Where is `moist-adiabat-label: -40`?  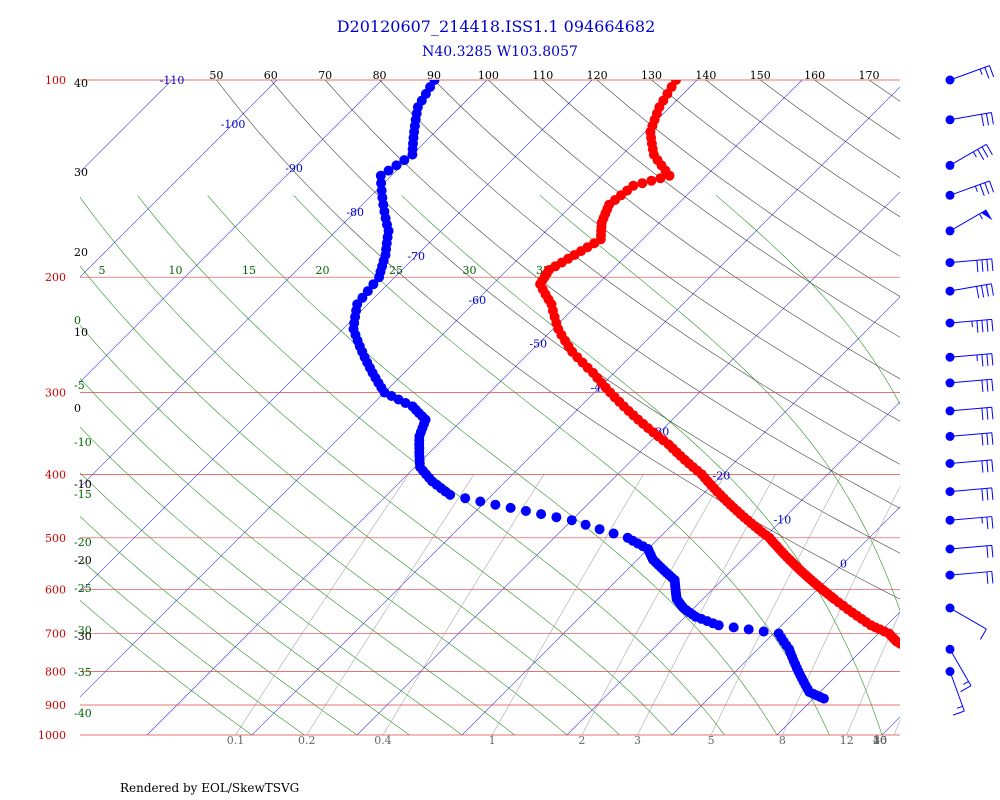
moist-adiabat-label: -40 is located at coordinates (83, 713).